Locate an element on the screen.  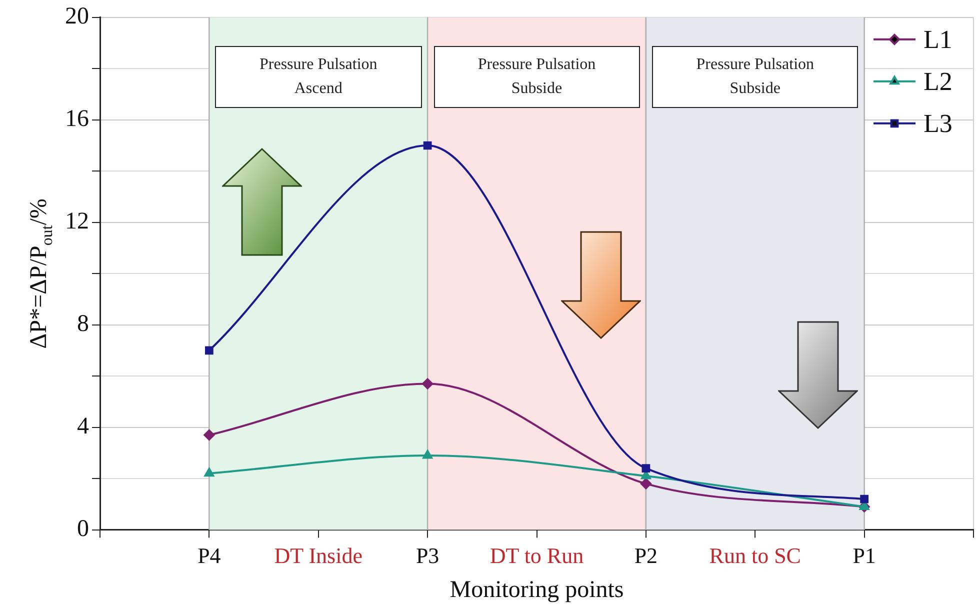
x-tick-label: P4 is located at coordinates (209, 555).